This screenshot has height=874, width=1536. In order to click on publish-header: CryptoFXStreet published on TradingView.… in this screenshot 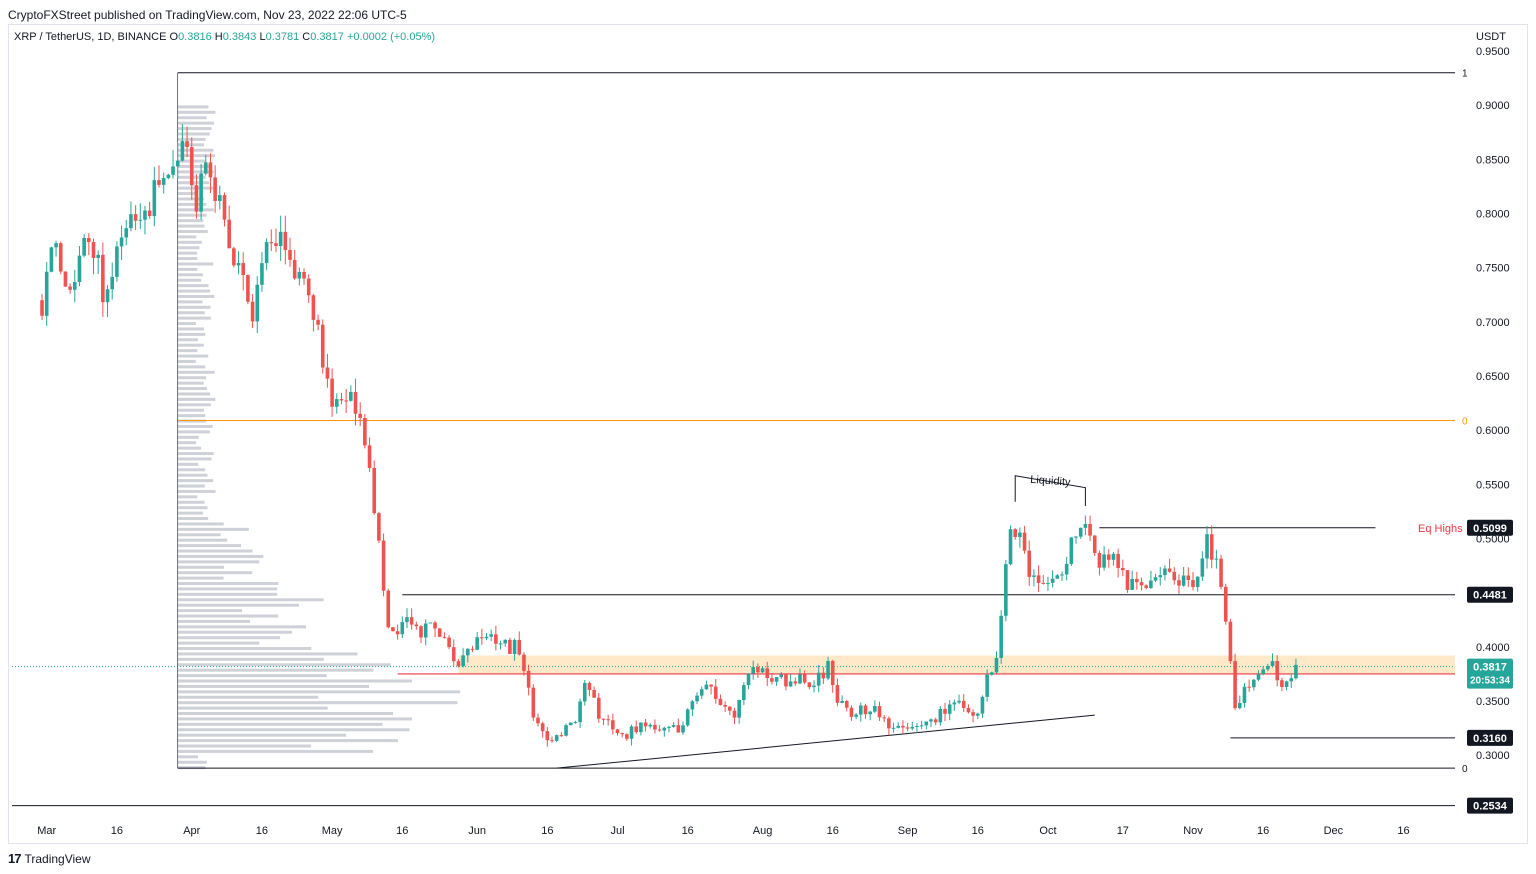, I will do `click(207, 15)`.